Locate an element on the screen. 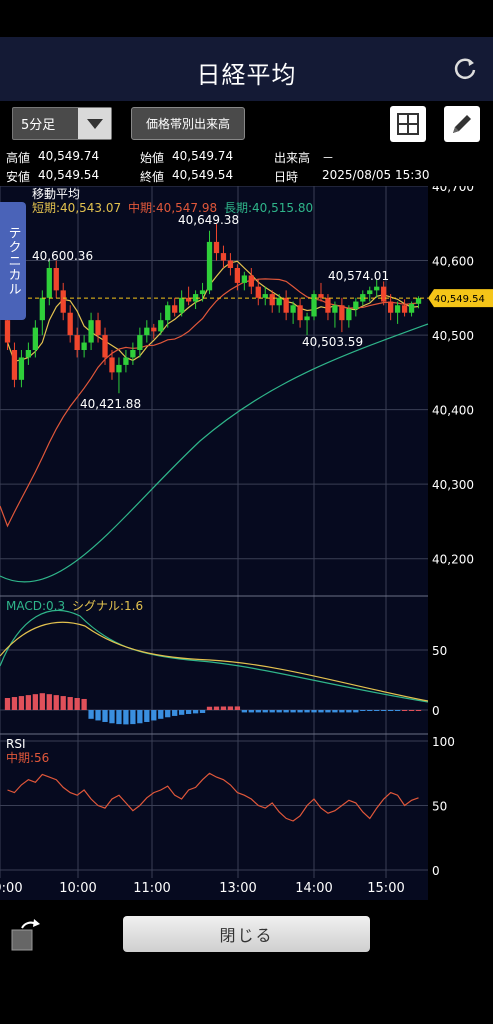 The image size is (493, 1024). interval-select: 5分足 is located at coordinates (62, 123).